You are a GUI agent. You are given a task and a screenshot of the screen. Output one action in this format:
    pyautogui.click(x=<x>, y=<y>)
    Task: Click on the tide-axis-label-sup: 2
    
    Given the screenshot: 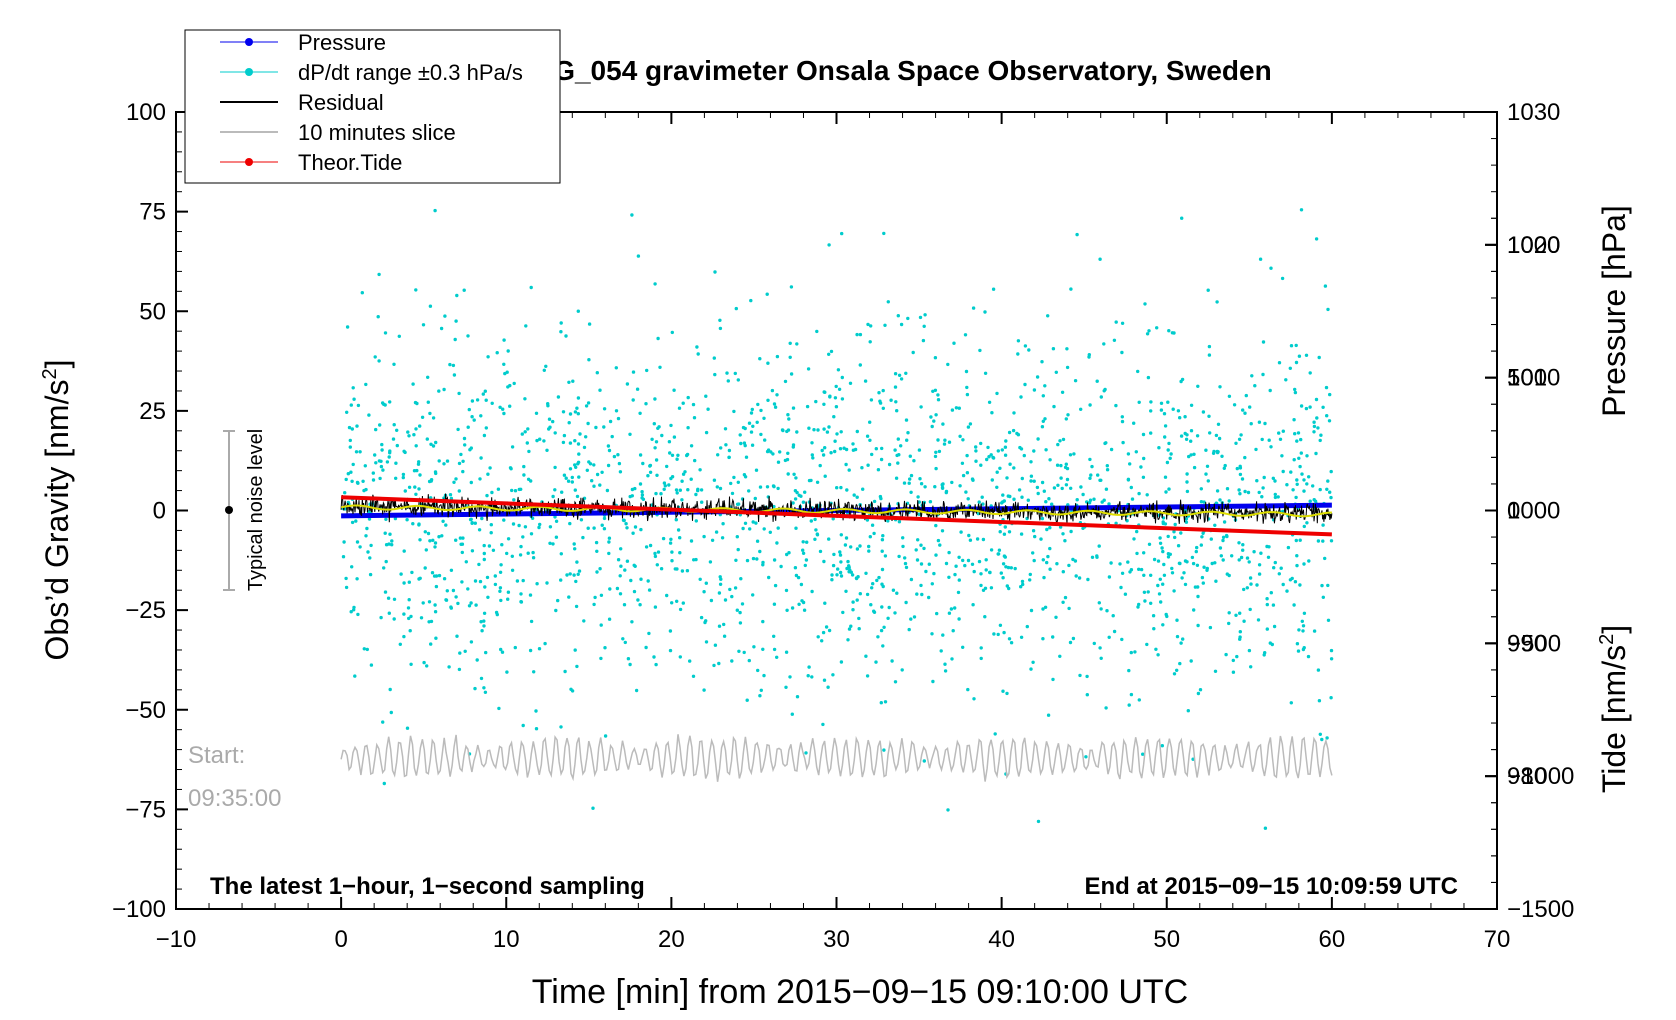 What is the action you would take?
    pyautogui.click(x=1607, y=639)
    